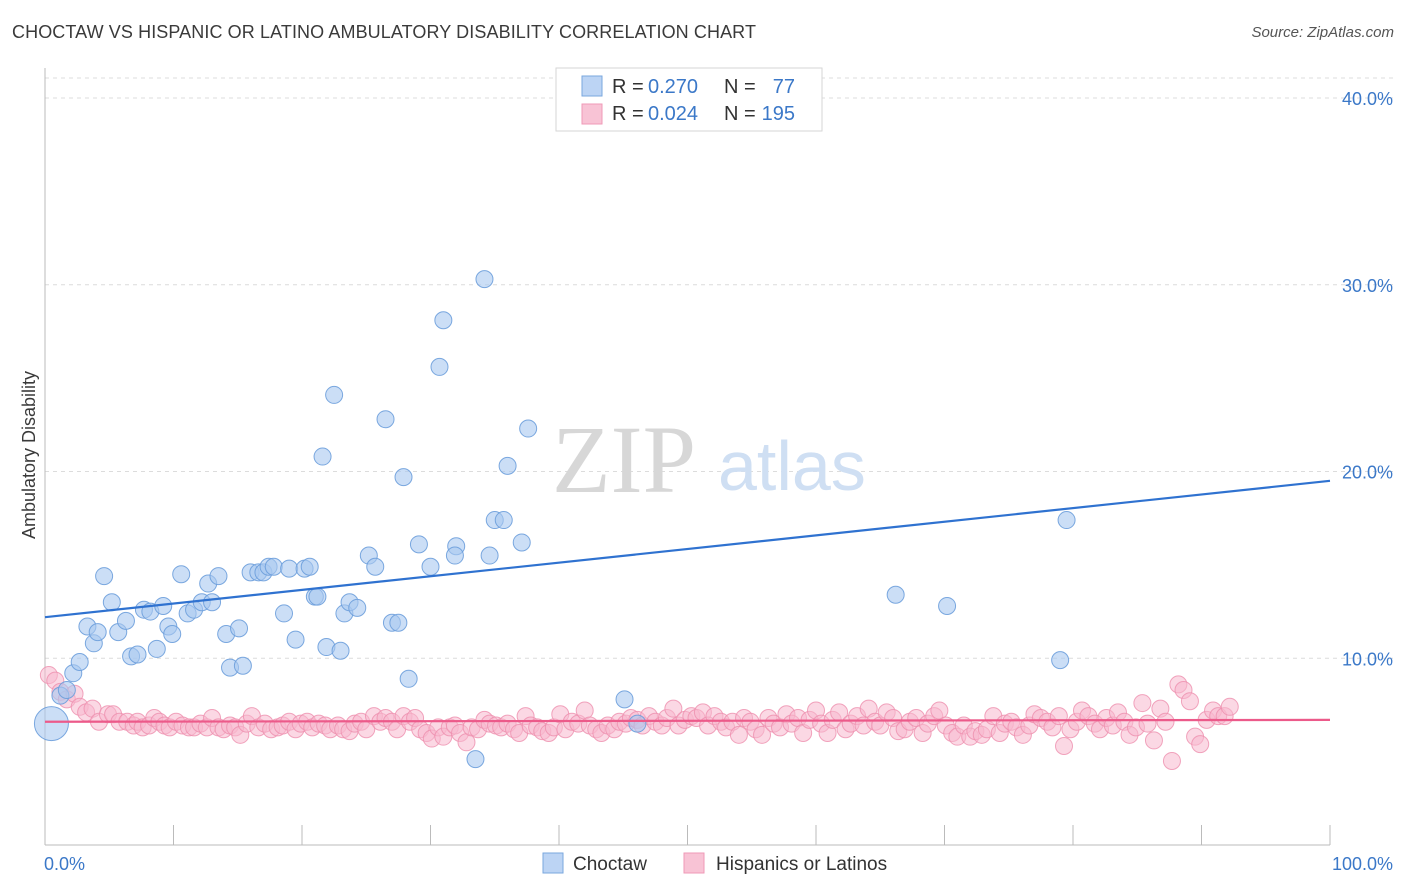 The image size is (1406, 892). Describe the element at coordinates (687, 549) in the screenshot. I see `choctaw-trend-line` at that location.